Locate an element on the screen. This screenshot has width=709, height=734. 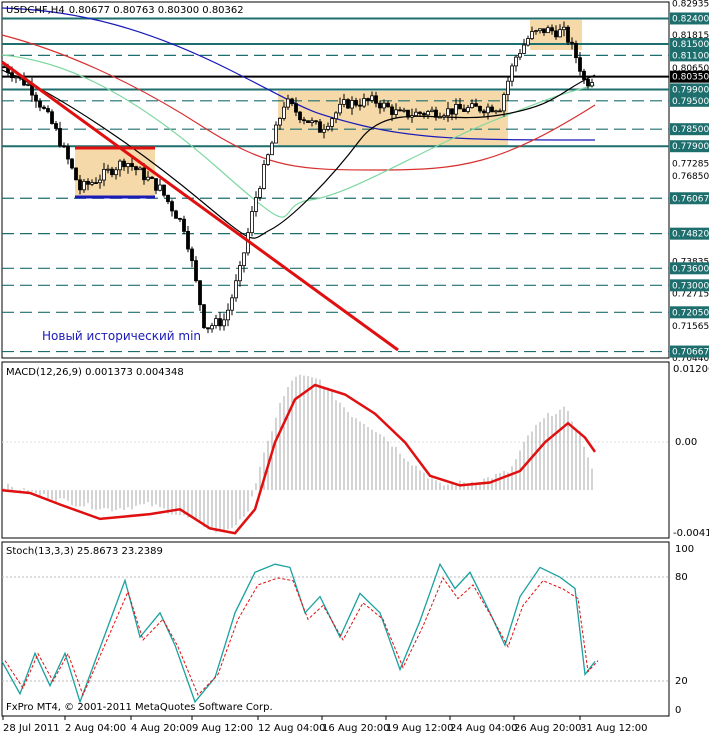
price-level-label: 0.77900 is located at coordinates (690, 147).